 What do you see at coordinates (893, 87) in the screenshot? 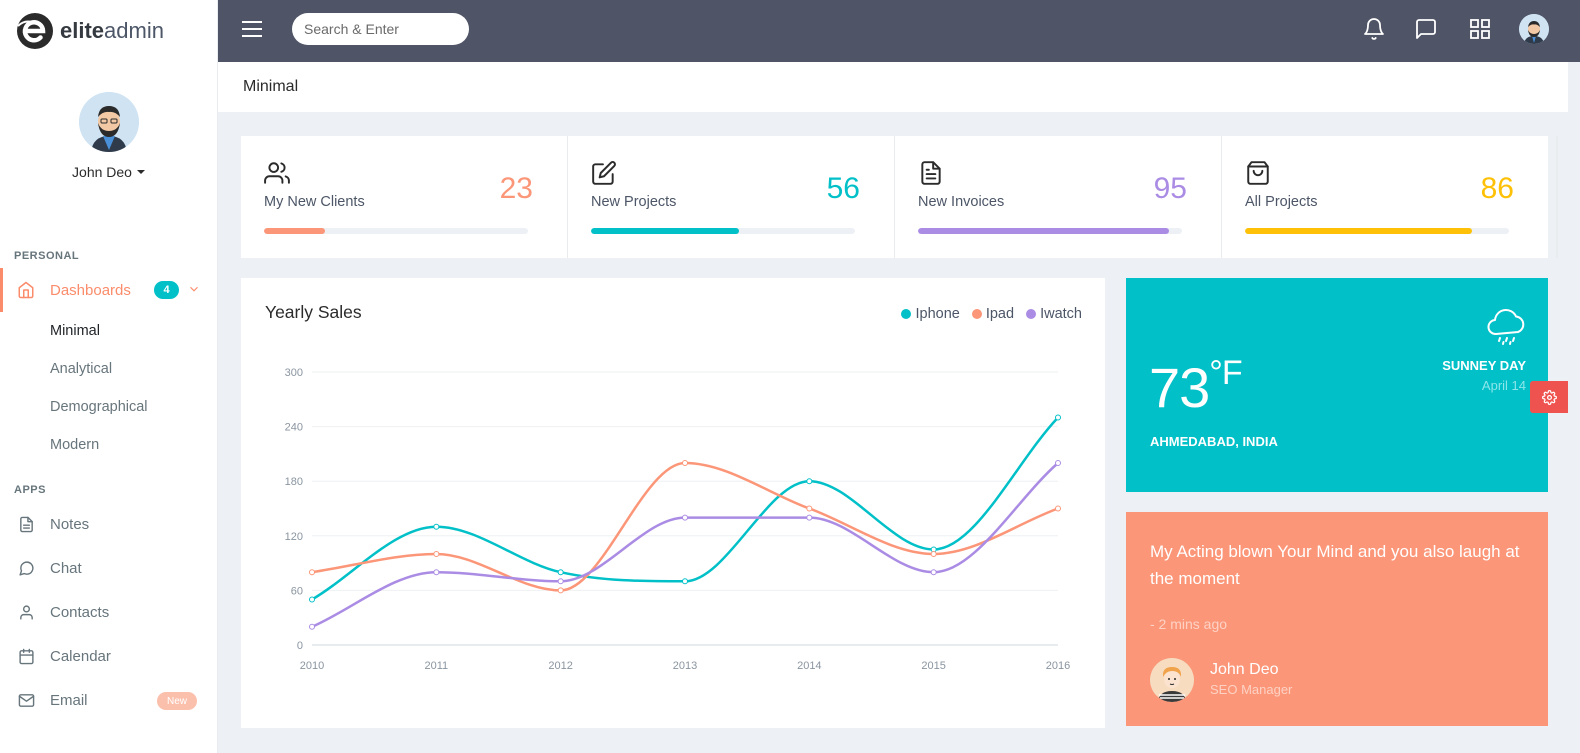
I see `page-header: Minimal` at bounding box center [893, 87].